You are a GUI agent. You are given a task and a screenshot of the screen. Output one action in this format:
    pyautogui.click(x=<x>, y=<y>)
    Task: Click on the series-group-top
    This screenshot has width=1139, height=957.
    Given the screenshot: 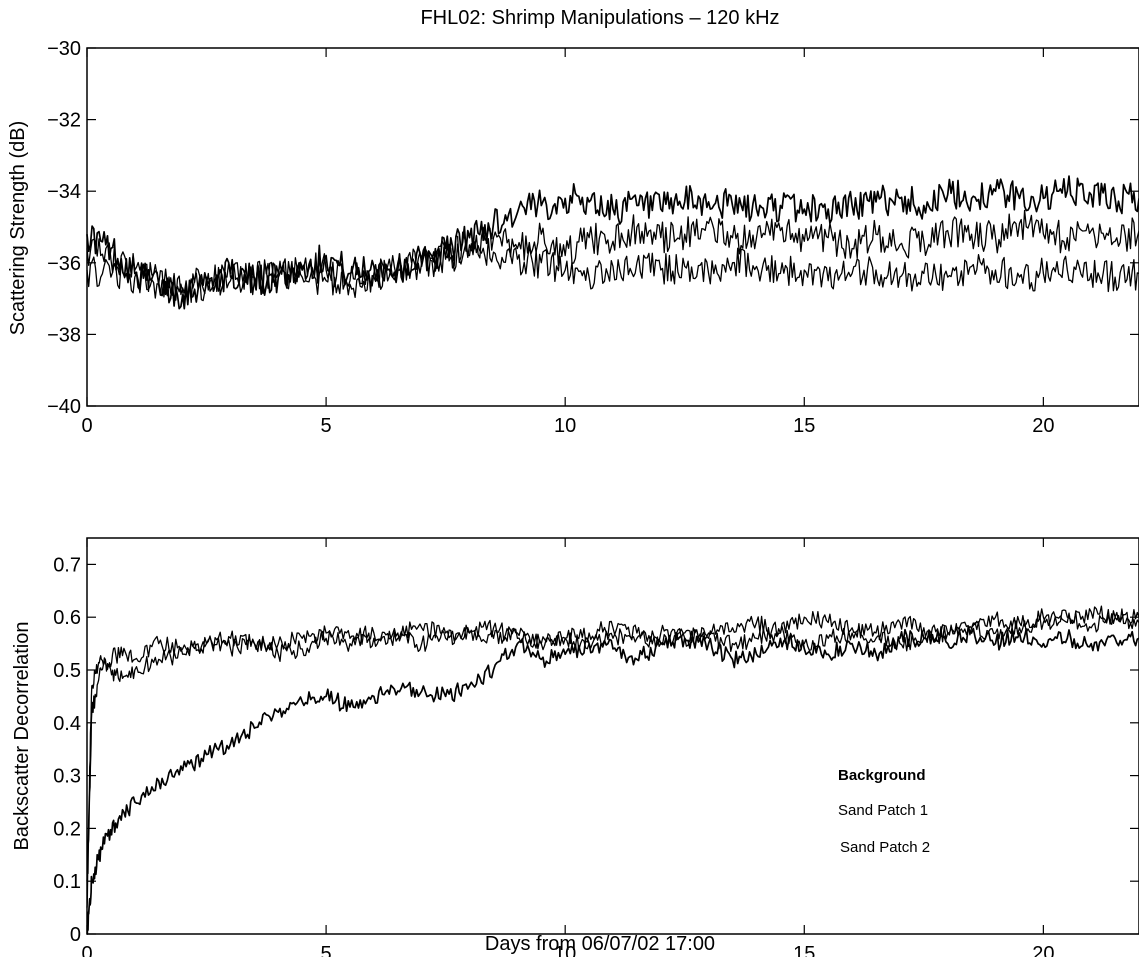 What is the action you would take?
    pyautogui.click(x=612, y=242)
    